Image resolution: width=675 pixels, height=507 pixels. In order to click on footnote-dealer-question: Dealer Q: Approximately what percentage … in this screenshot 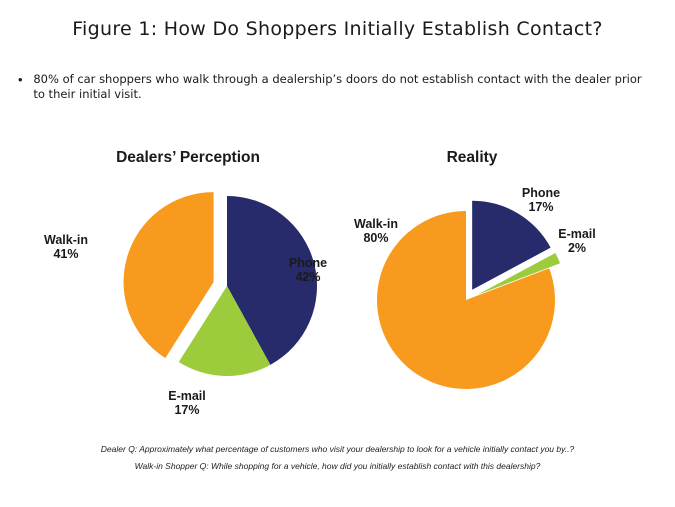, I will do `click(337, 449)`.